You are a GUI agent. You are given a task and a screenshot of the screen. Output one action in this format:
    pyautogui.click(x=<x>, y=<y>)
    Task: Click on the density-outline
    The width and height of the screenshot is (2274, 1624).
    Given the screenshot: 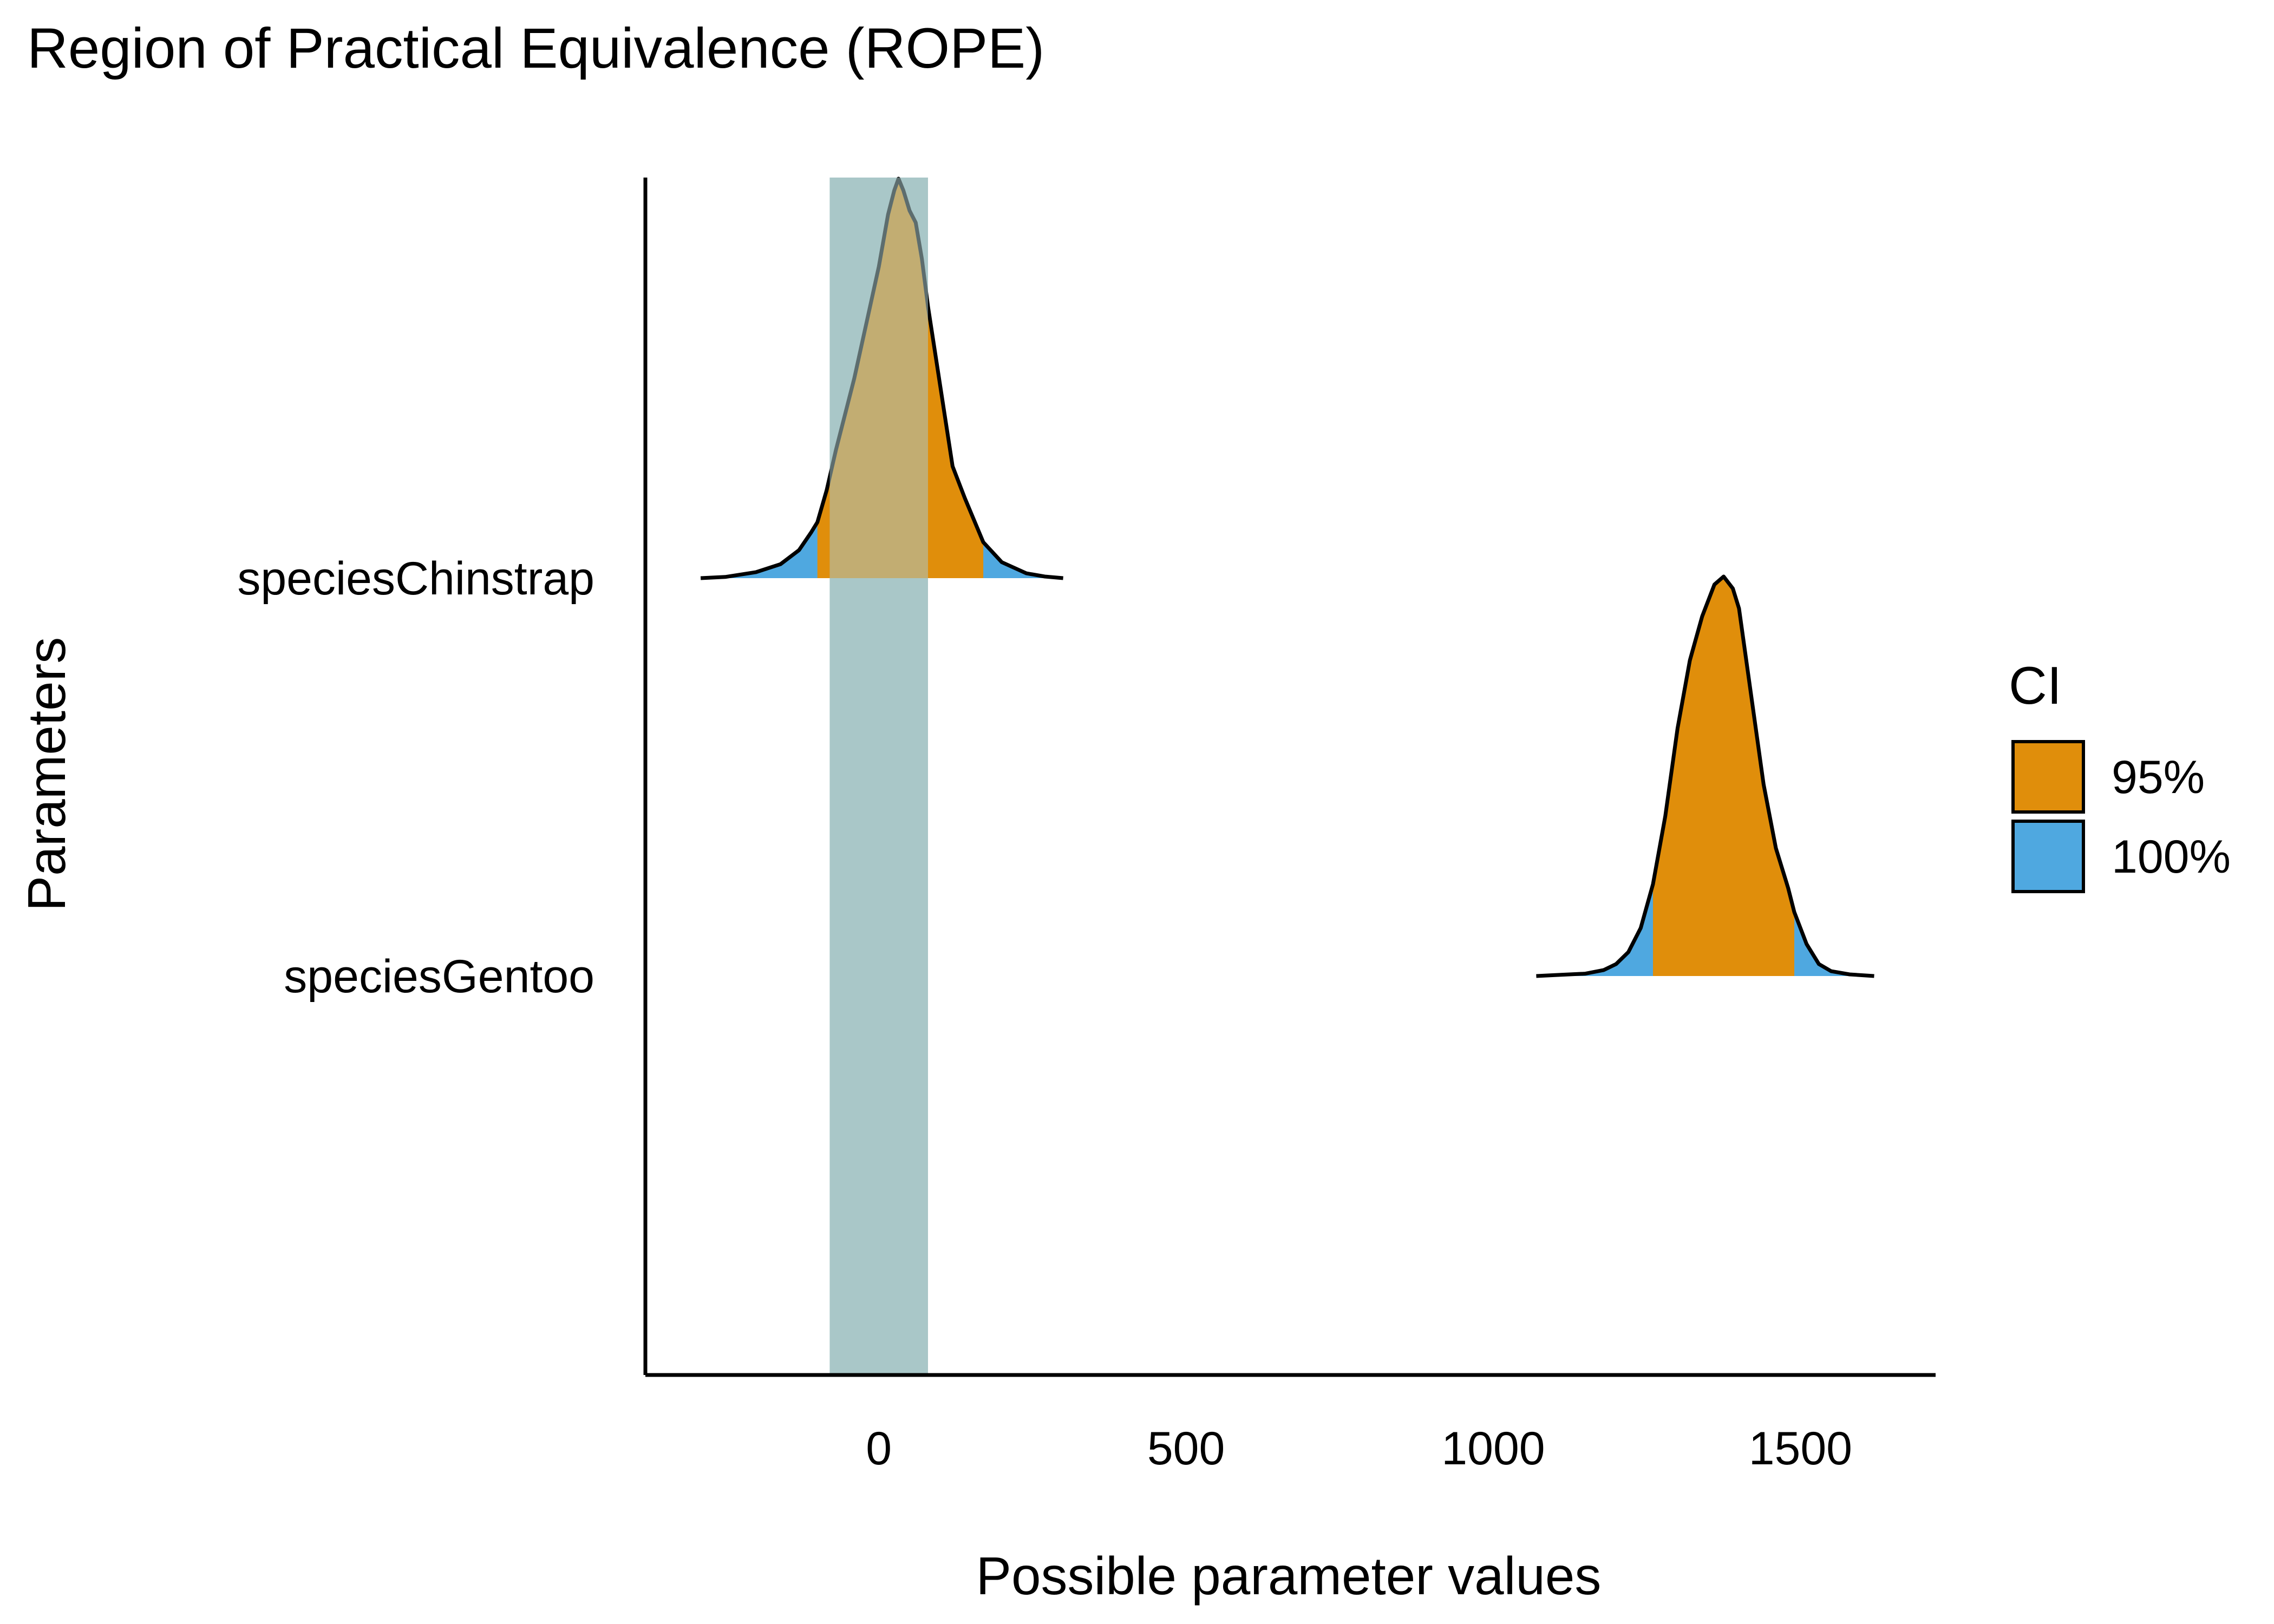 What is the action you would take?
    pyautogui.click(x=1705, y=776)
    